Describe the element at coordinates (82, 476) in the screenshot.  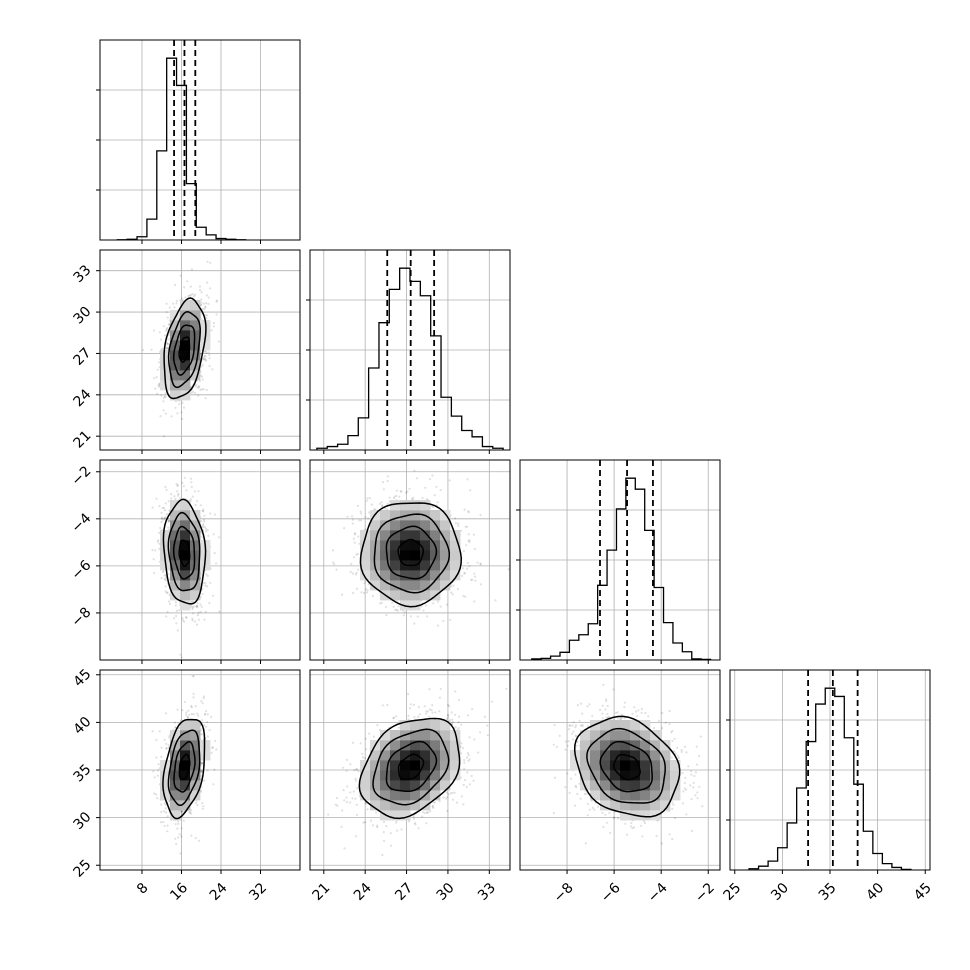
I see `y-tick-label: −2` at that location.